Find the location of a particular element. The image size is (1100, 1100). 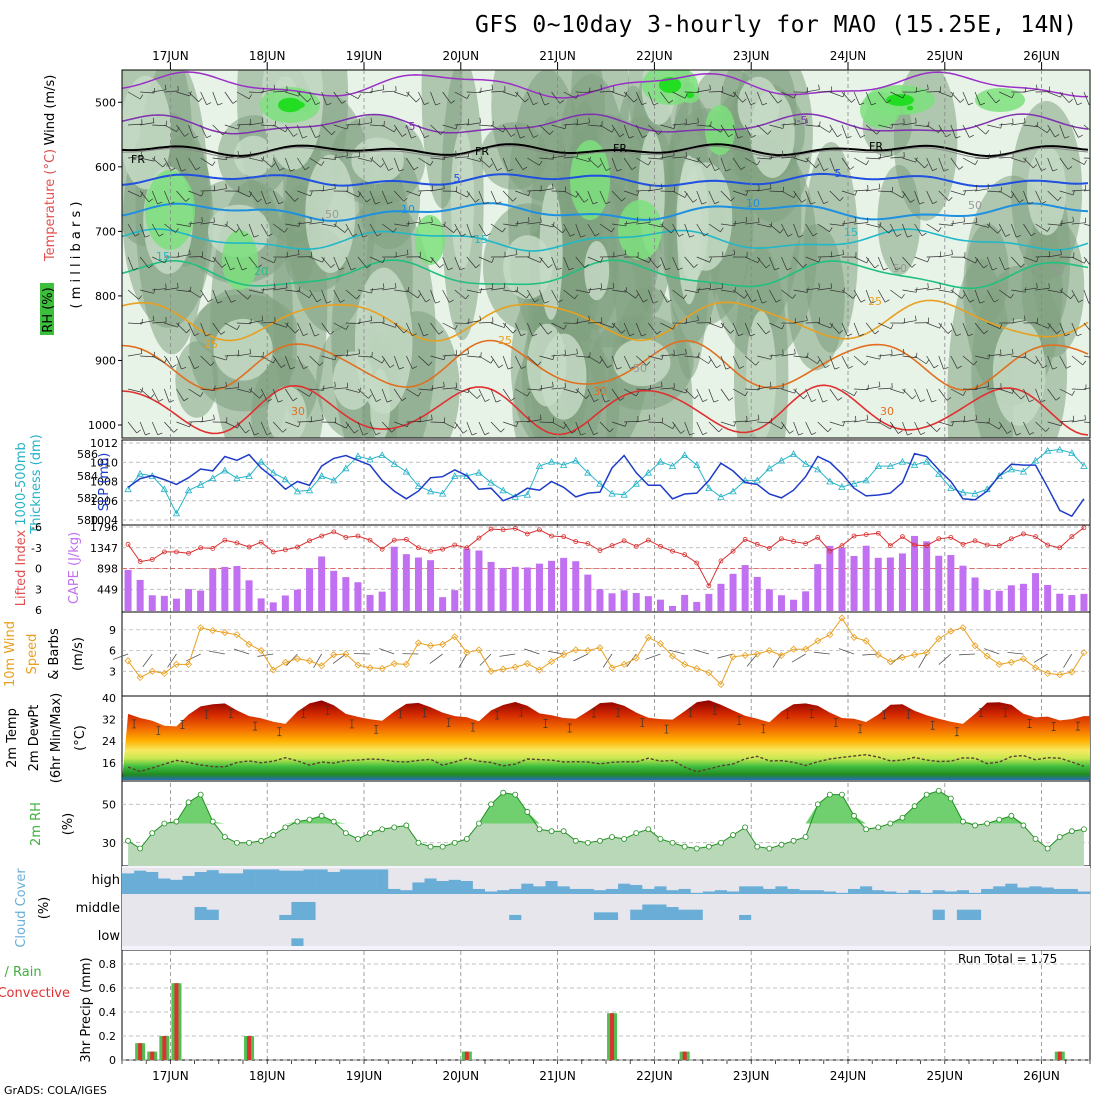

rh-green is located at coordinates (640, 230).